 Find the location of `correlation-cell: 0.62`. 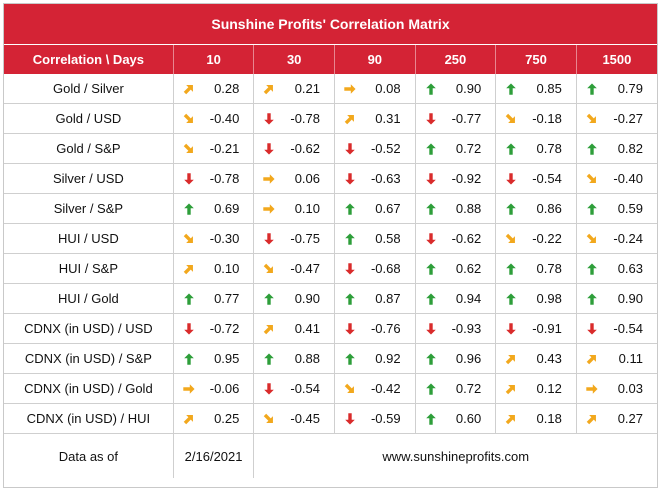

correlation-cell: 0.62 is located at coordinates (456, 268).